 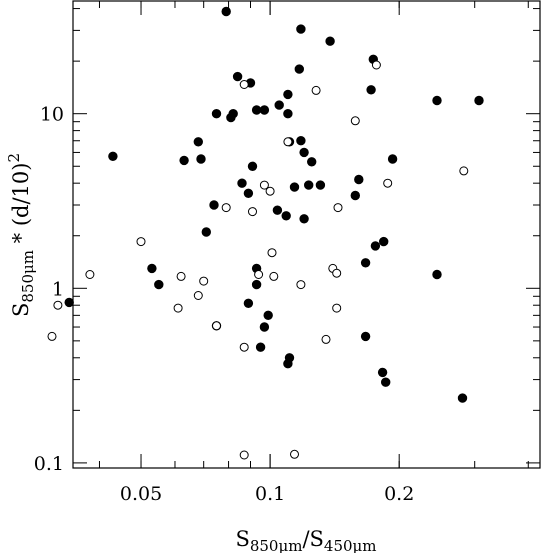 I want to click on x-tick-label: 0.2, so click(x=399, y=494).